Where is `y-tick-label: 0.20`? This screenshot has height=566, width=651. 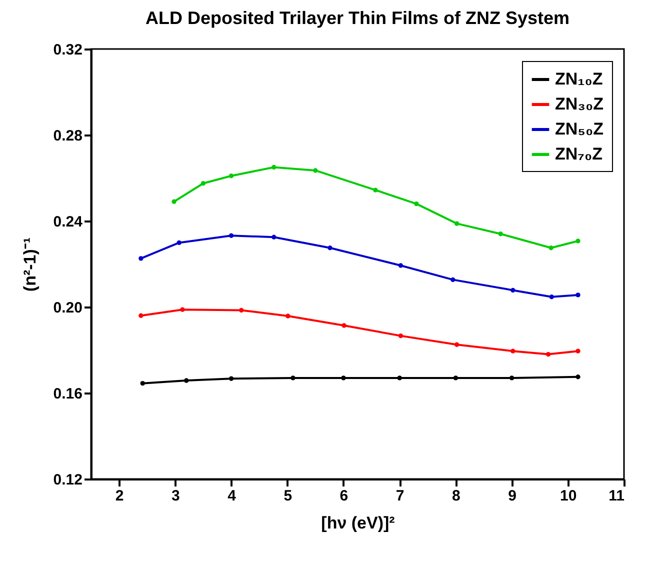
y-tick-label: 0.20 is located at coordinates (67, 308).